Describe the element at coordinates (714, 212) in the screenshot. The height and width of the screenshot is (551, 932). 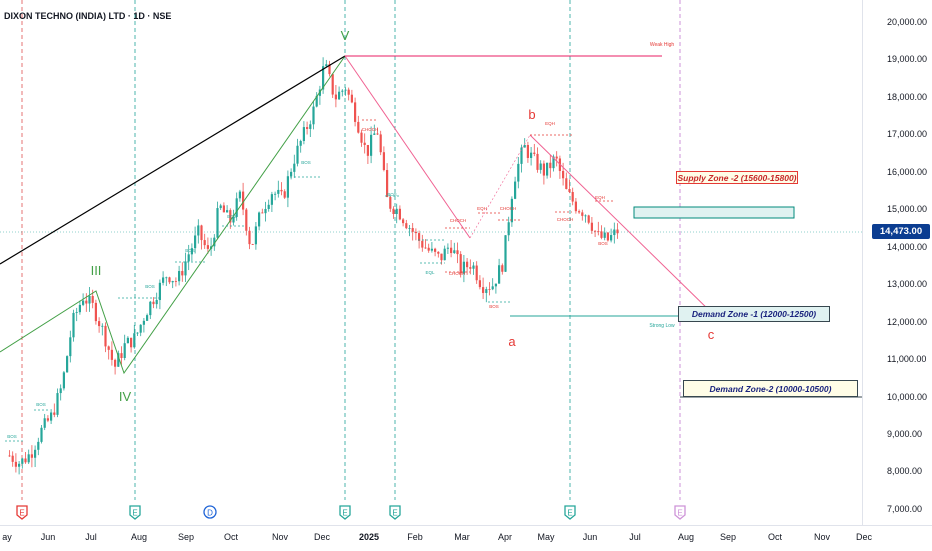
I see `supply-zone-rect` at that location.